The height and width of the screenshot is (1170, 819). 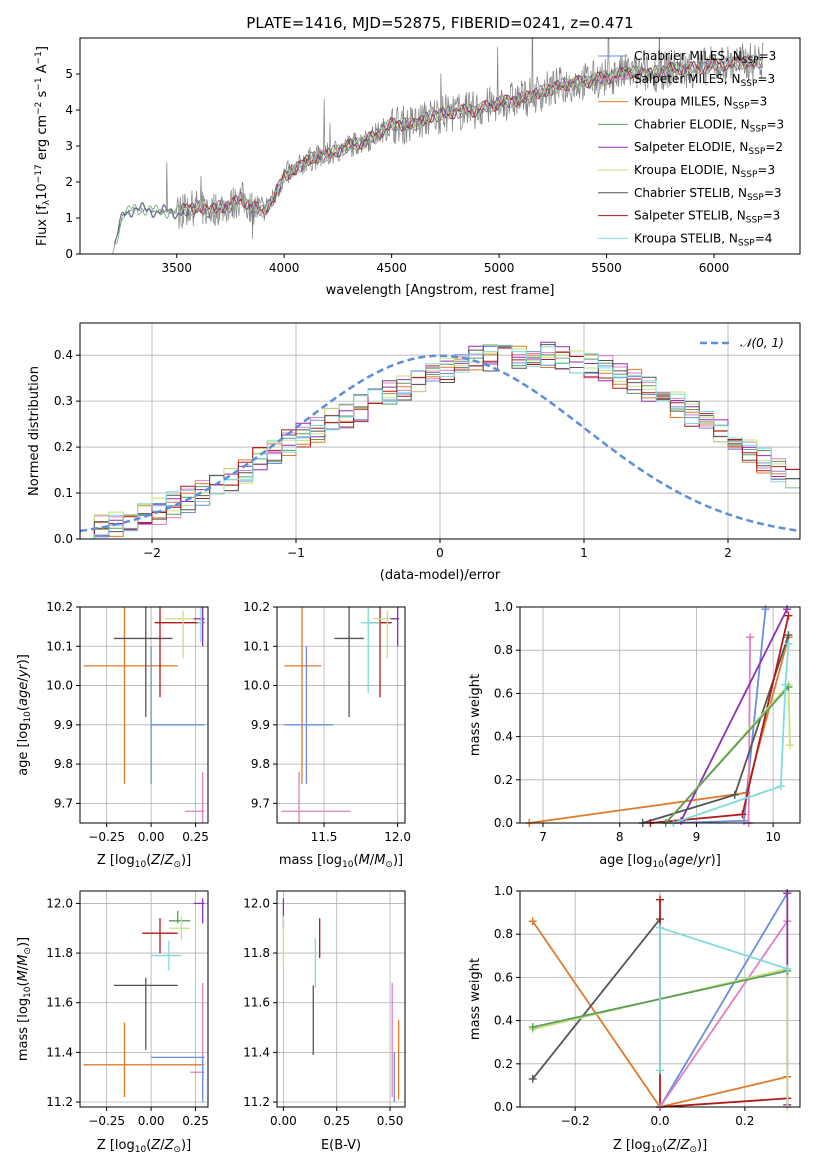 What do you see at coordinates (256, 607) in the screenshot?
I see `y-tick-label: 10.2` at bounding box center [256, 607].